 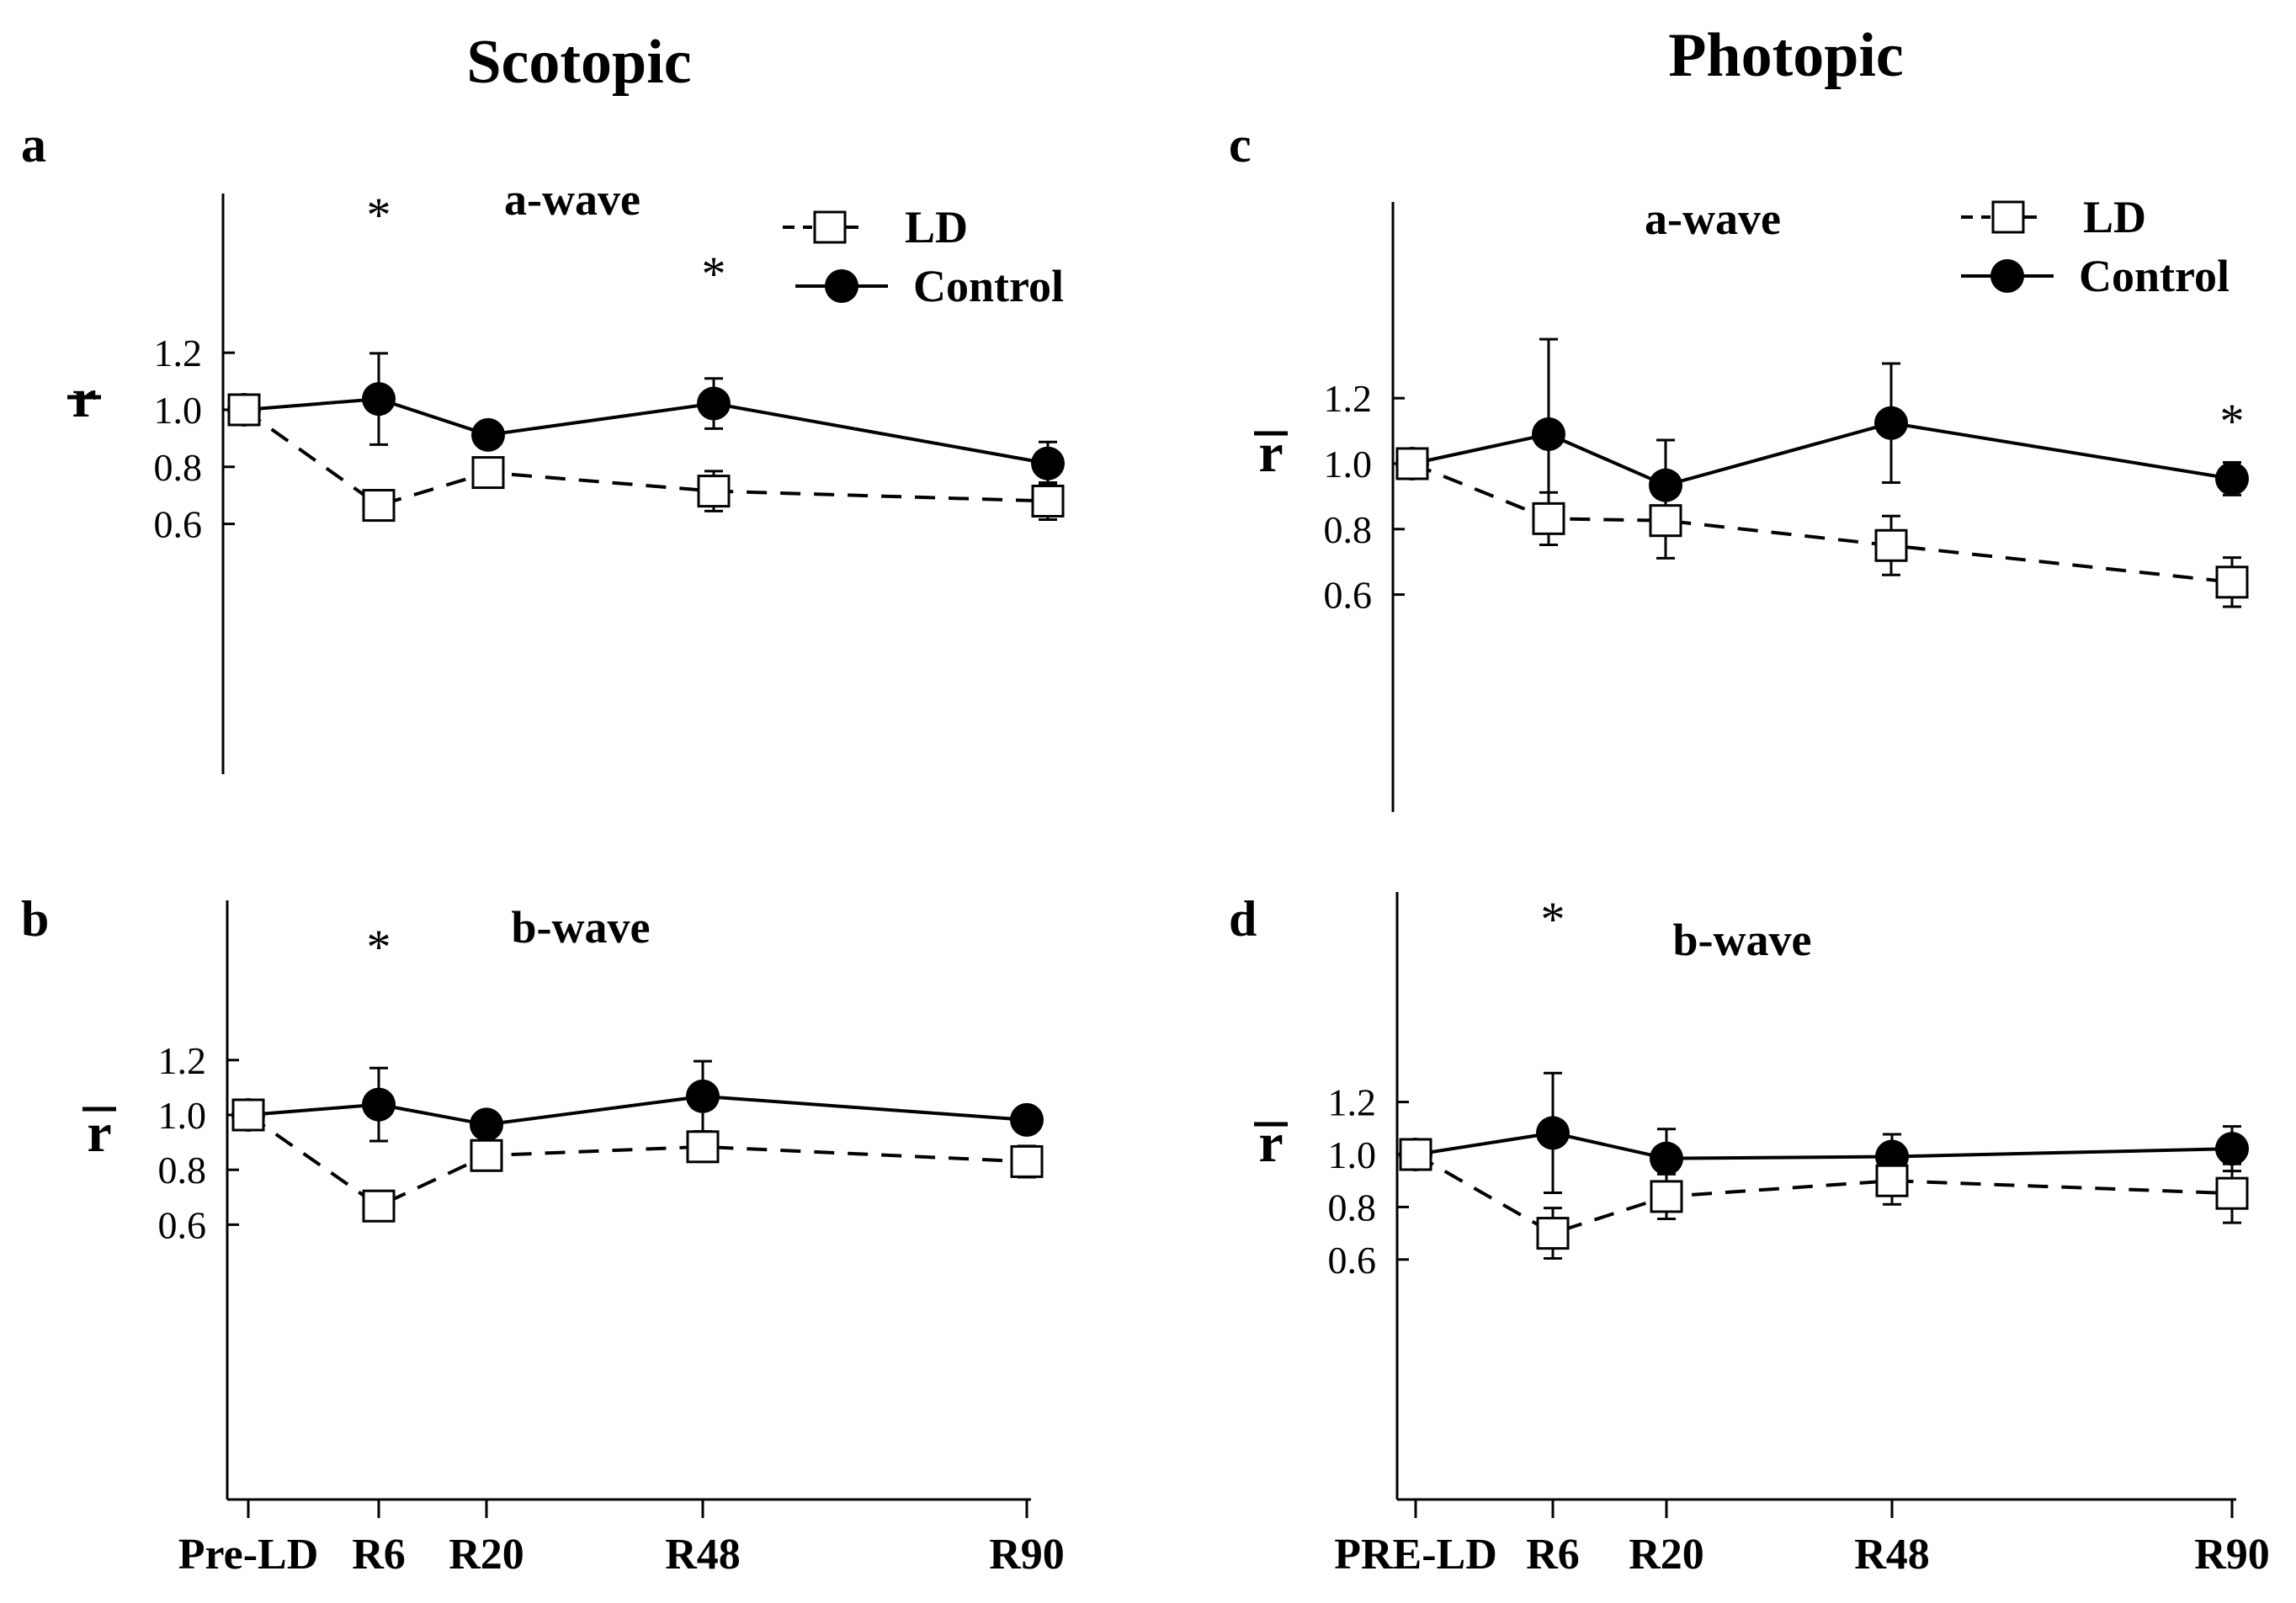 I want to click on panel-label: a, so click(x=33, y=145).